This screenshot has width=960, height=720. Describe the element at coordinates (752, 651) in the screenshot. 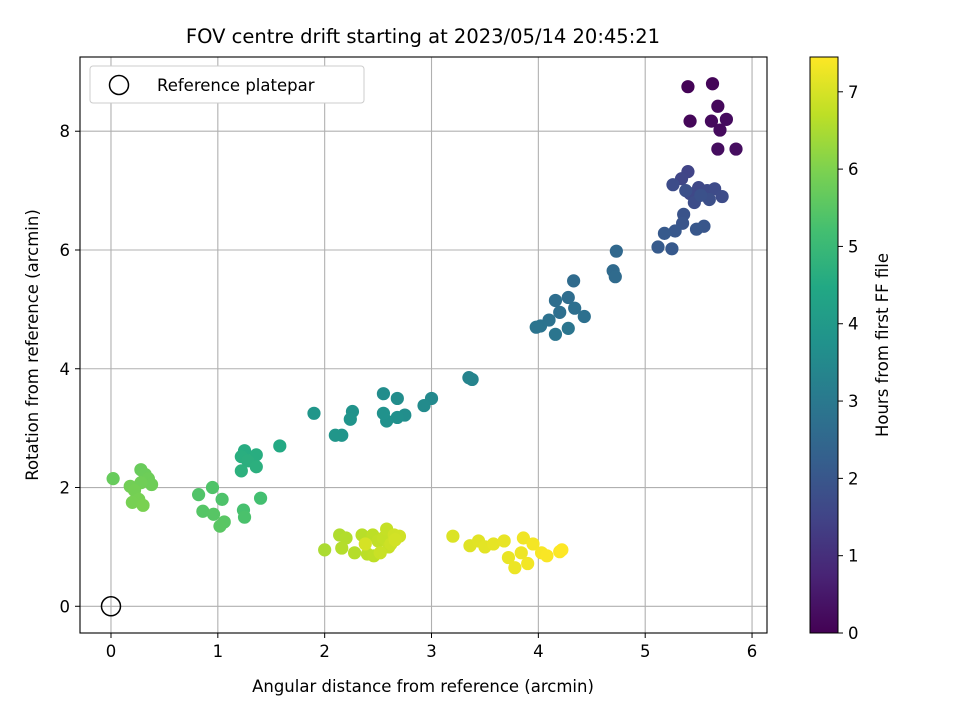

I see `x-tick-label: 6` at that location.